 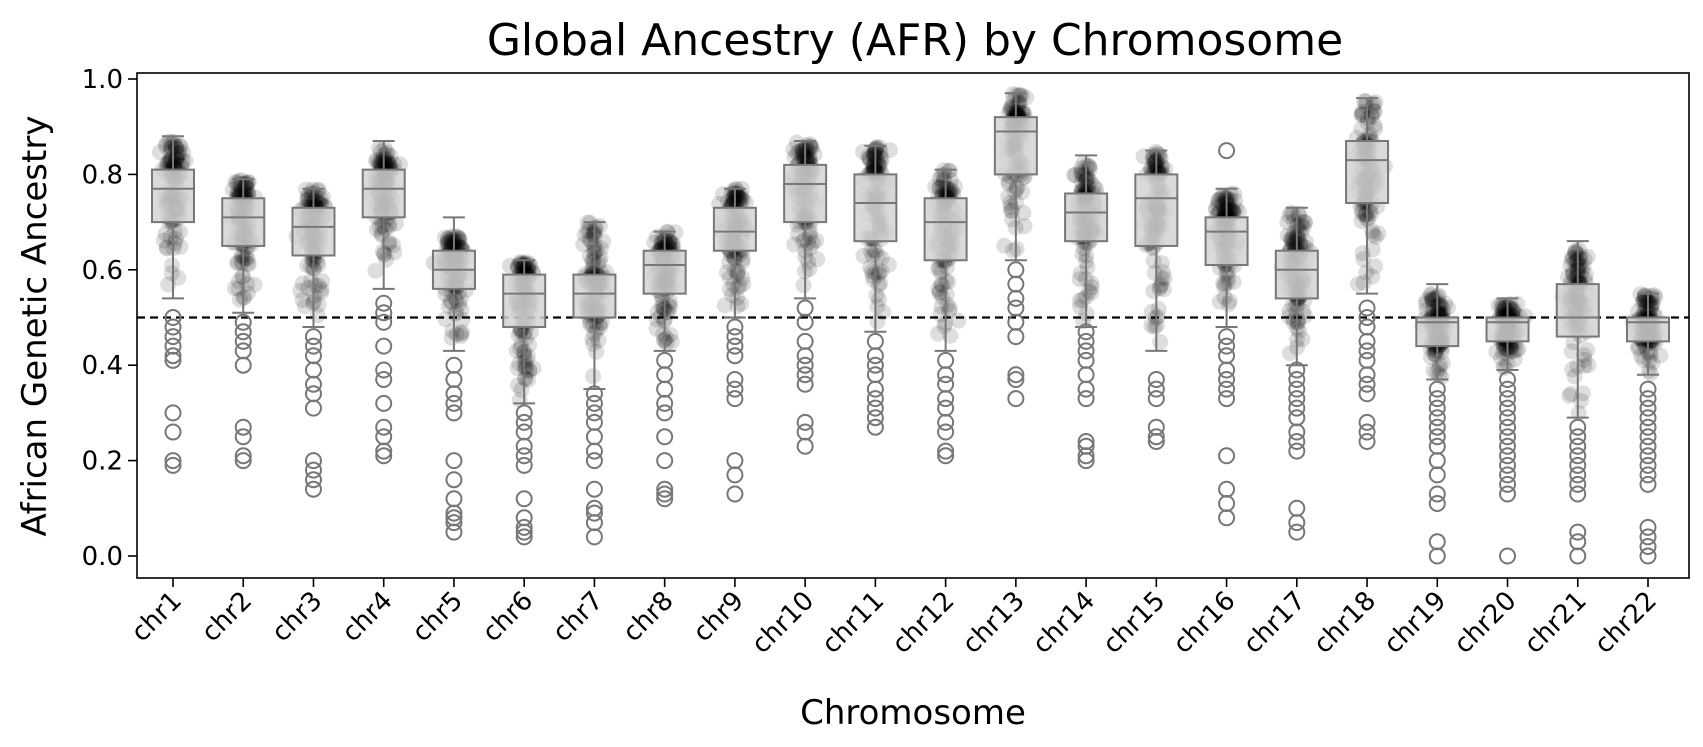 What do you see at coordinates (383, 302) in the screenshot?
I see `box-chr4` at bounding box center [383, 302].